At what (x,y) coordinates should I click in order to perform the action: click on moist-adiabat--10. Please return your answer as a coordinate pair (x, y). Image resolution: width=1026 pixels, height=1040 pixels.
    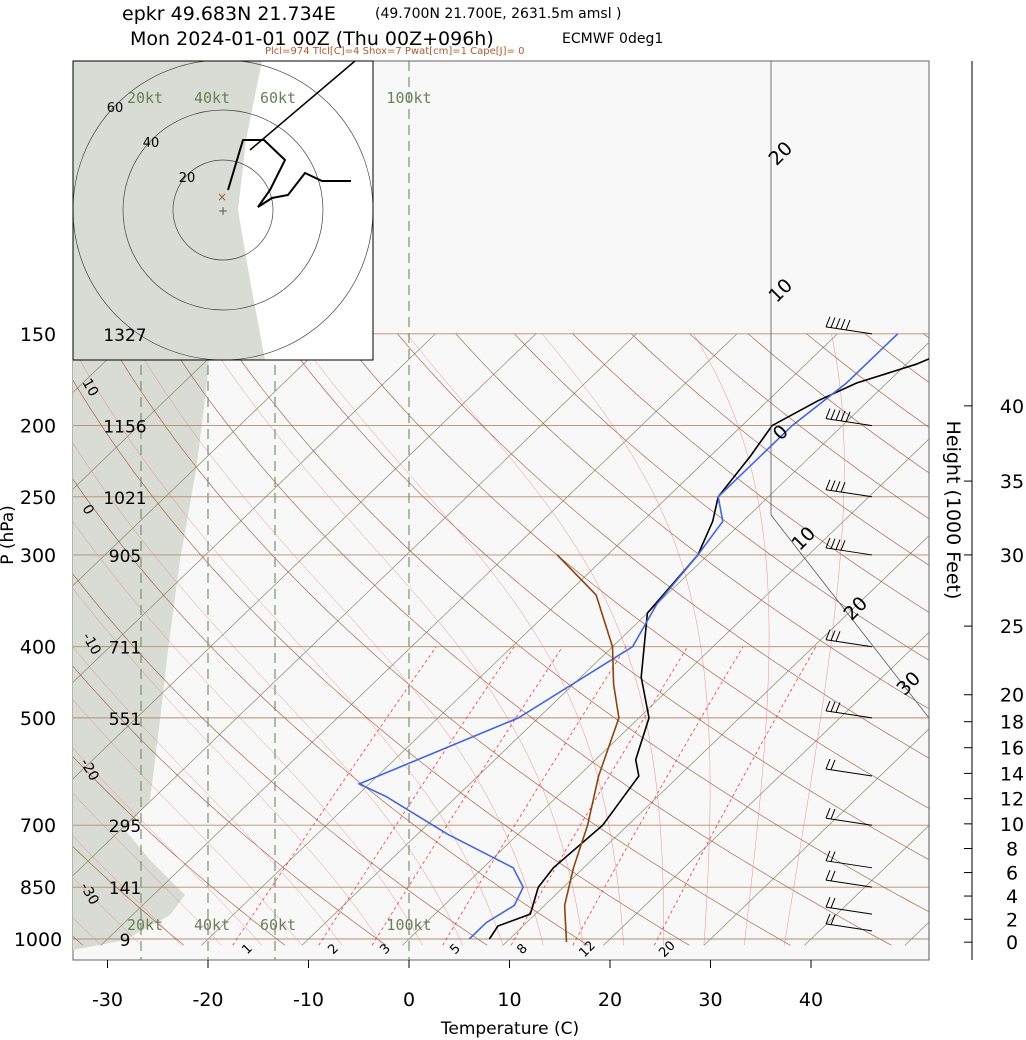
    Looking at the image, I should click on (188, 822).